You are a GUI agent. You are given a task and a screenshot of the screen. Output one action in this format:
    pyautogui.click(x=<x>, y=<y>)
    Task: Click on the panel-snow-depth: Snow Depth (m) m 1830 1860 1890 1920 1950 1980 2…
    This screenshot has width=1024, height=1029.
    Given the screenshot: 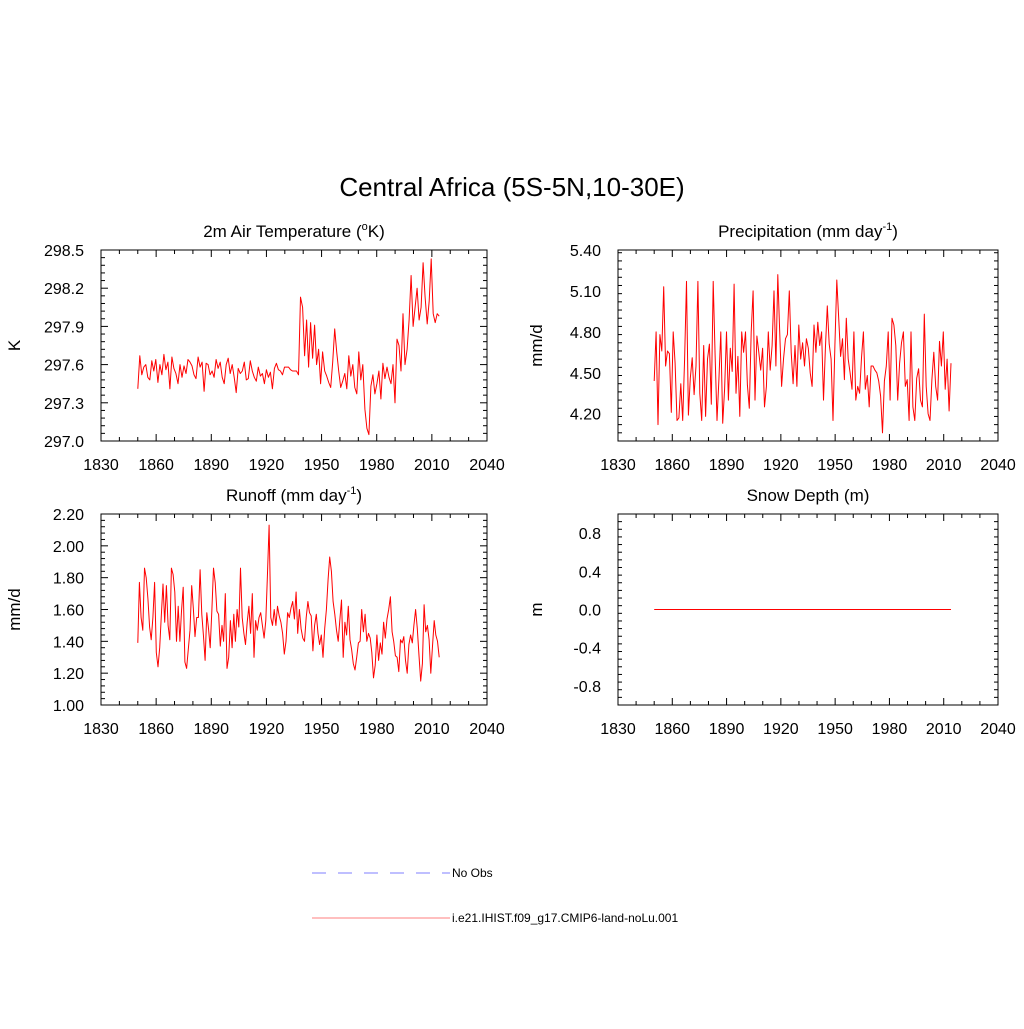 What is the action you would take?
    pyautogui.click(x=771, y=612)
    